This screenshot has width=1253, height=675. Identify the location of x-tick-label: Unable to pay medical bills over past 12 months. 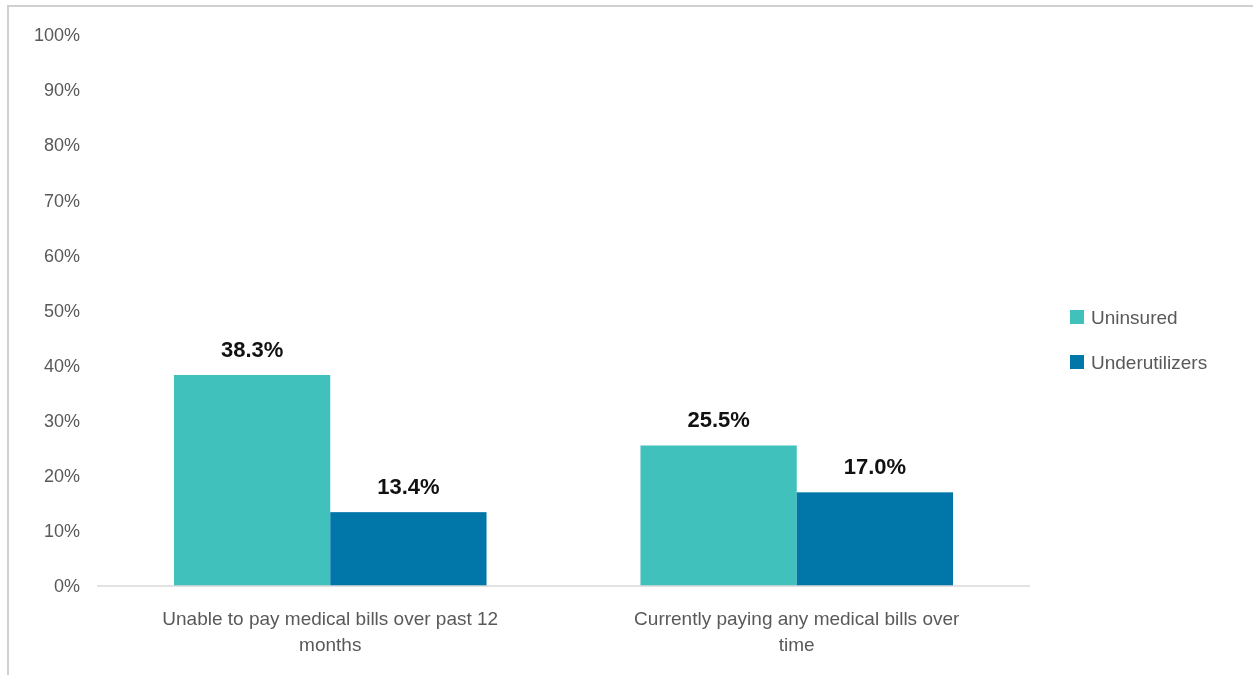
(330, 631).